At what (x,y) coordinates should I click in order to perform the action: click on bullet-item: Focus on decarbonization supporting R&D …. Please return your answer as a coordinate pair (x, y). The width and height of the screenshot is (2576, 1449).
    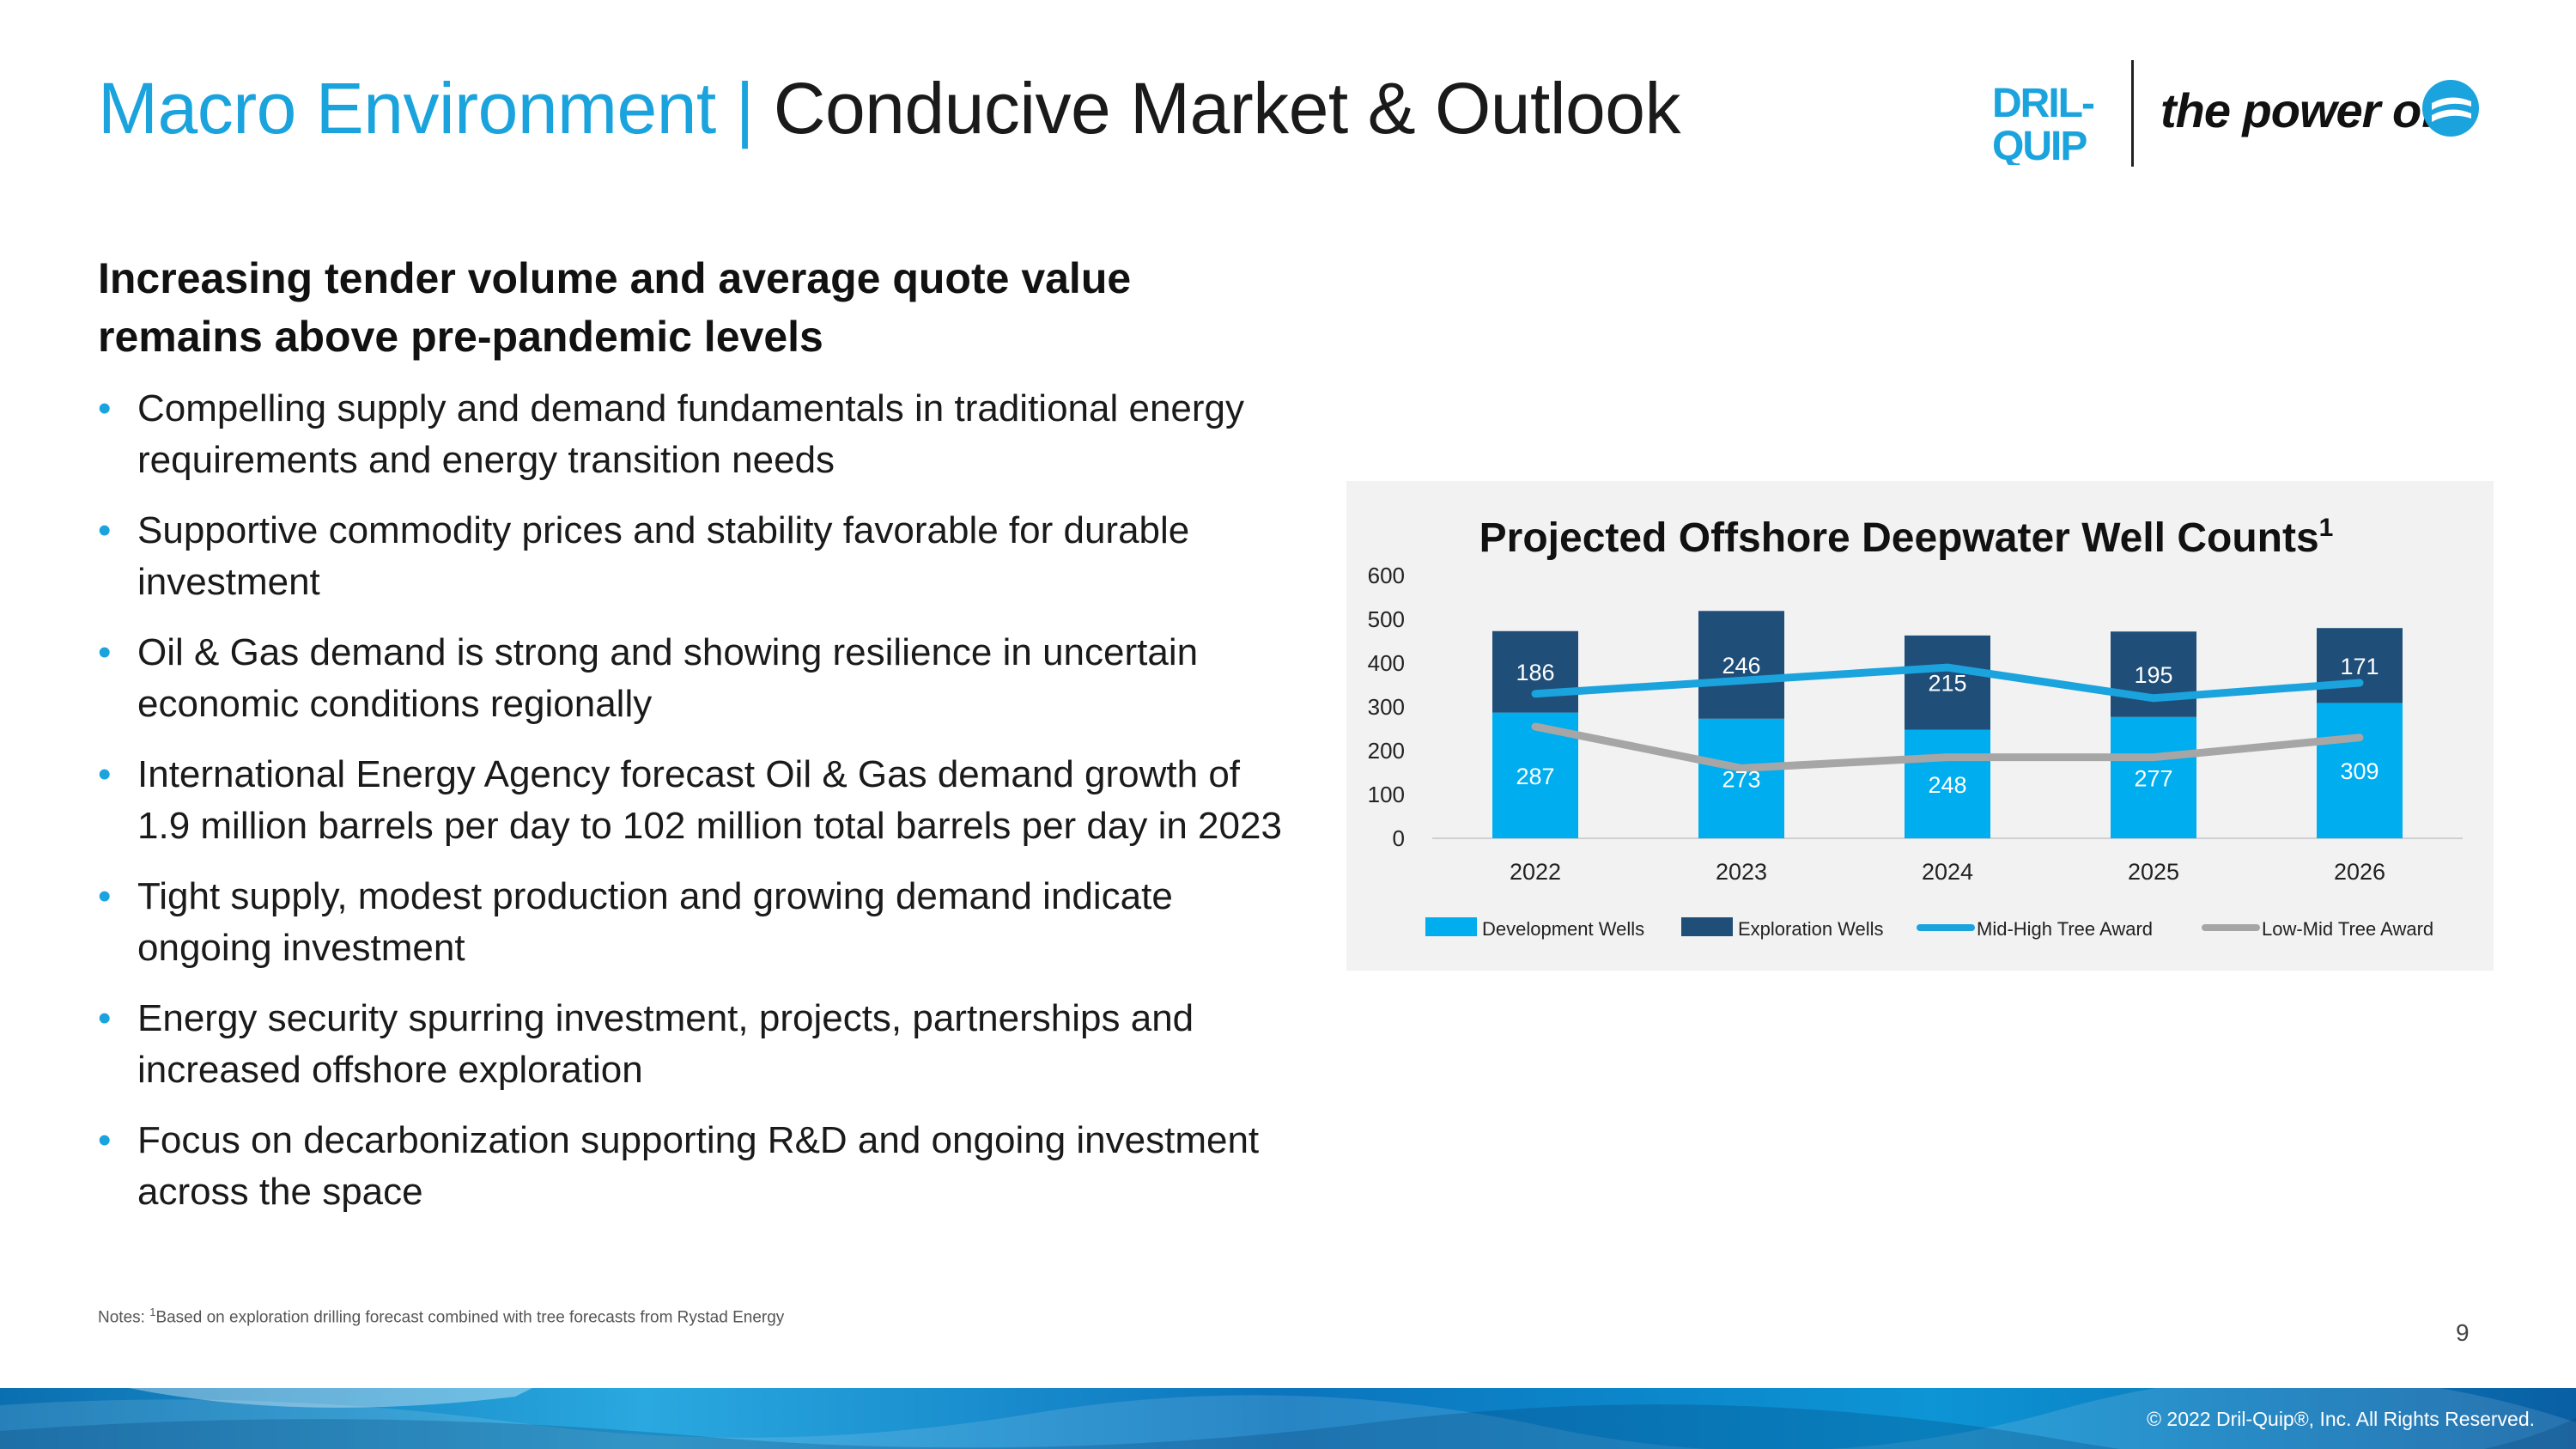
    Looking at the image, I should click on (699, 1166).